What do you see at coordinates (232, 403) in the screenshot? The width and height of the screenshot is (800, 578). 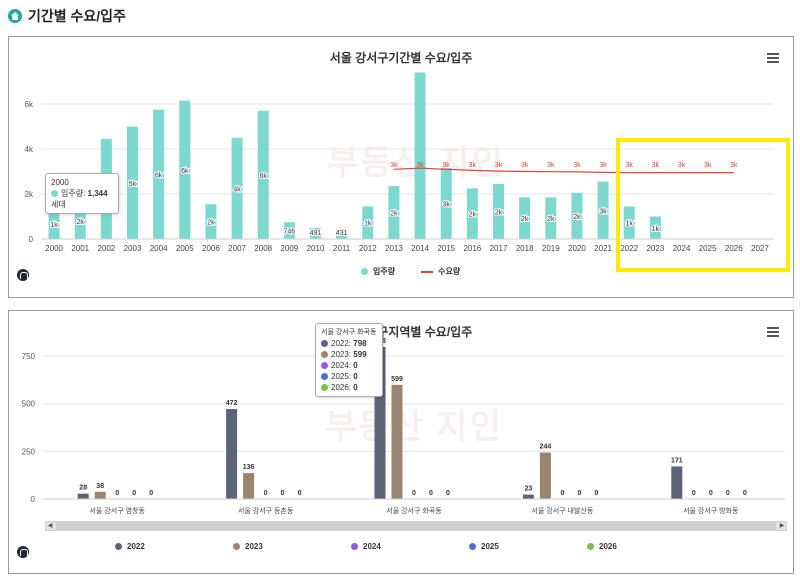 I see `bar-data-label: 472` at bounding box center [232, 403].